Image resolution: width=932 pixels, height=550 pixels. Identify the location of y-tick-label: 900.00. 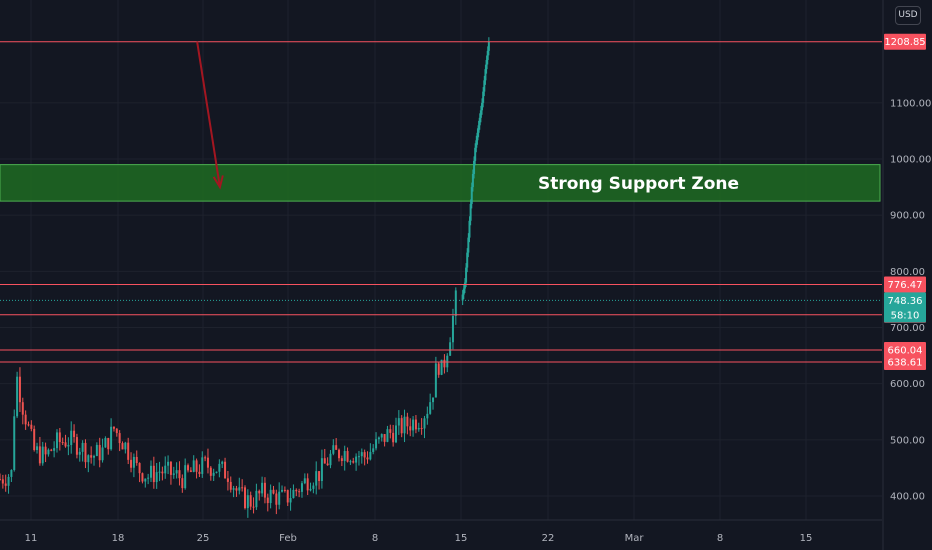
(907, 216).